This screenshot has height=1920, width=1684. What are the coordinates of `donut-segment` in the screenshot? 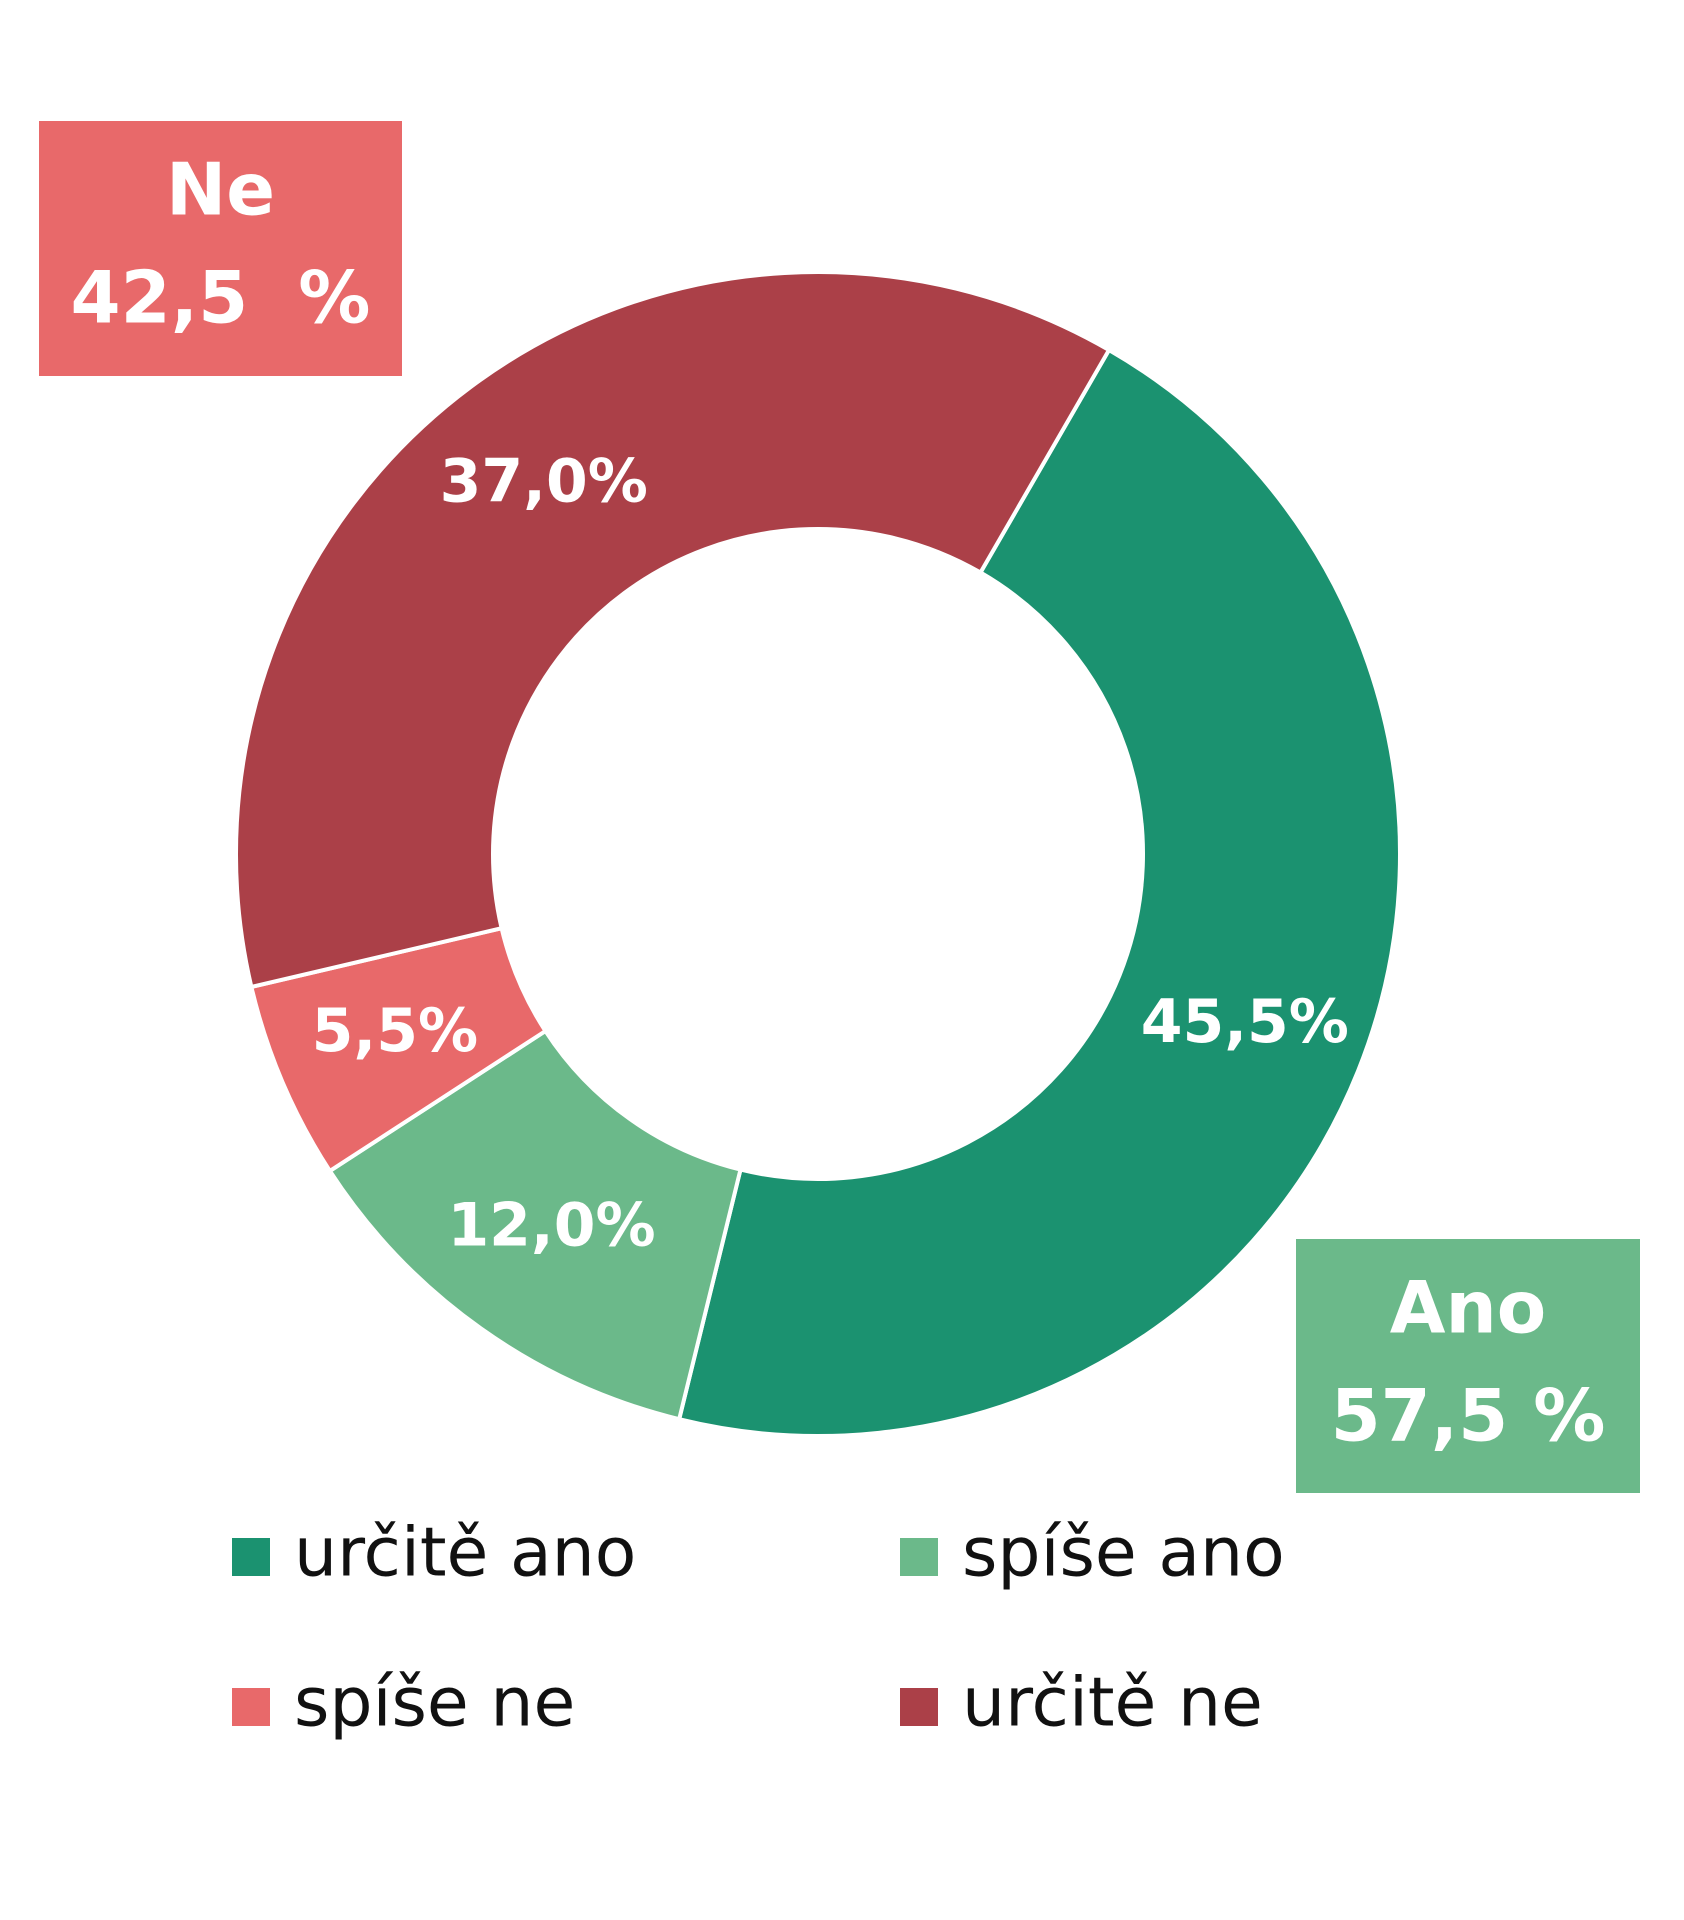 It's located at (535, 1225).